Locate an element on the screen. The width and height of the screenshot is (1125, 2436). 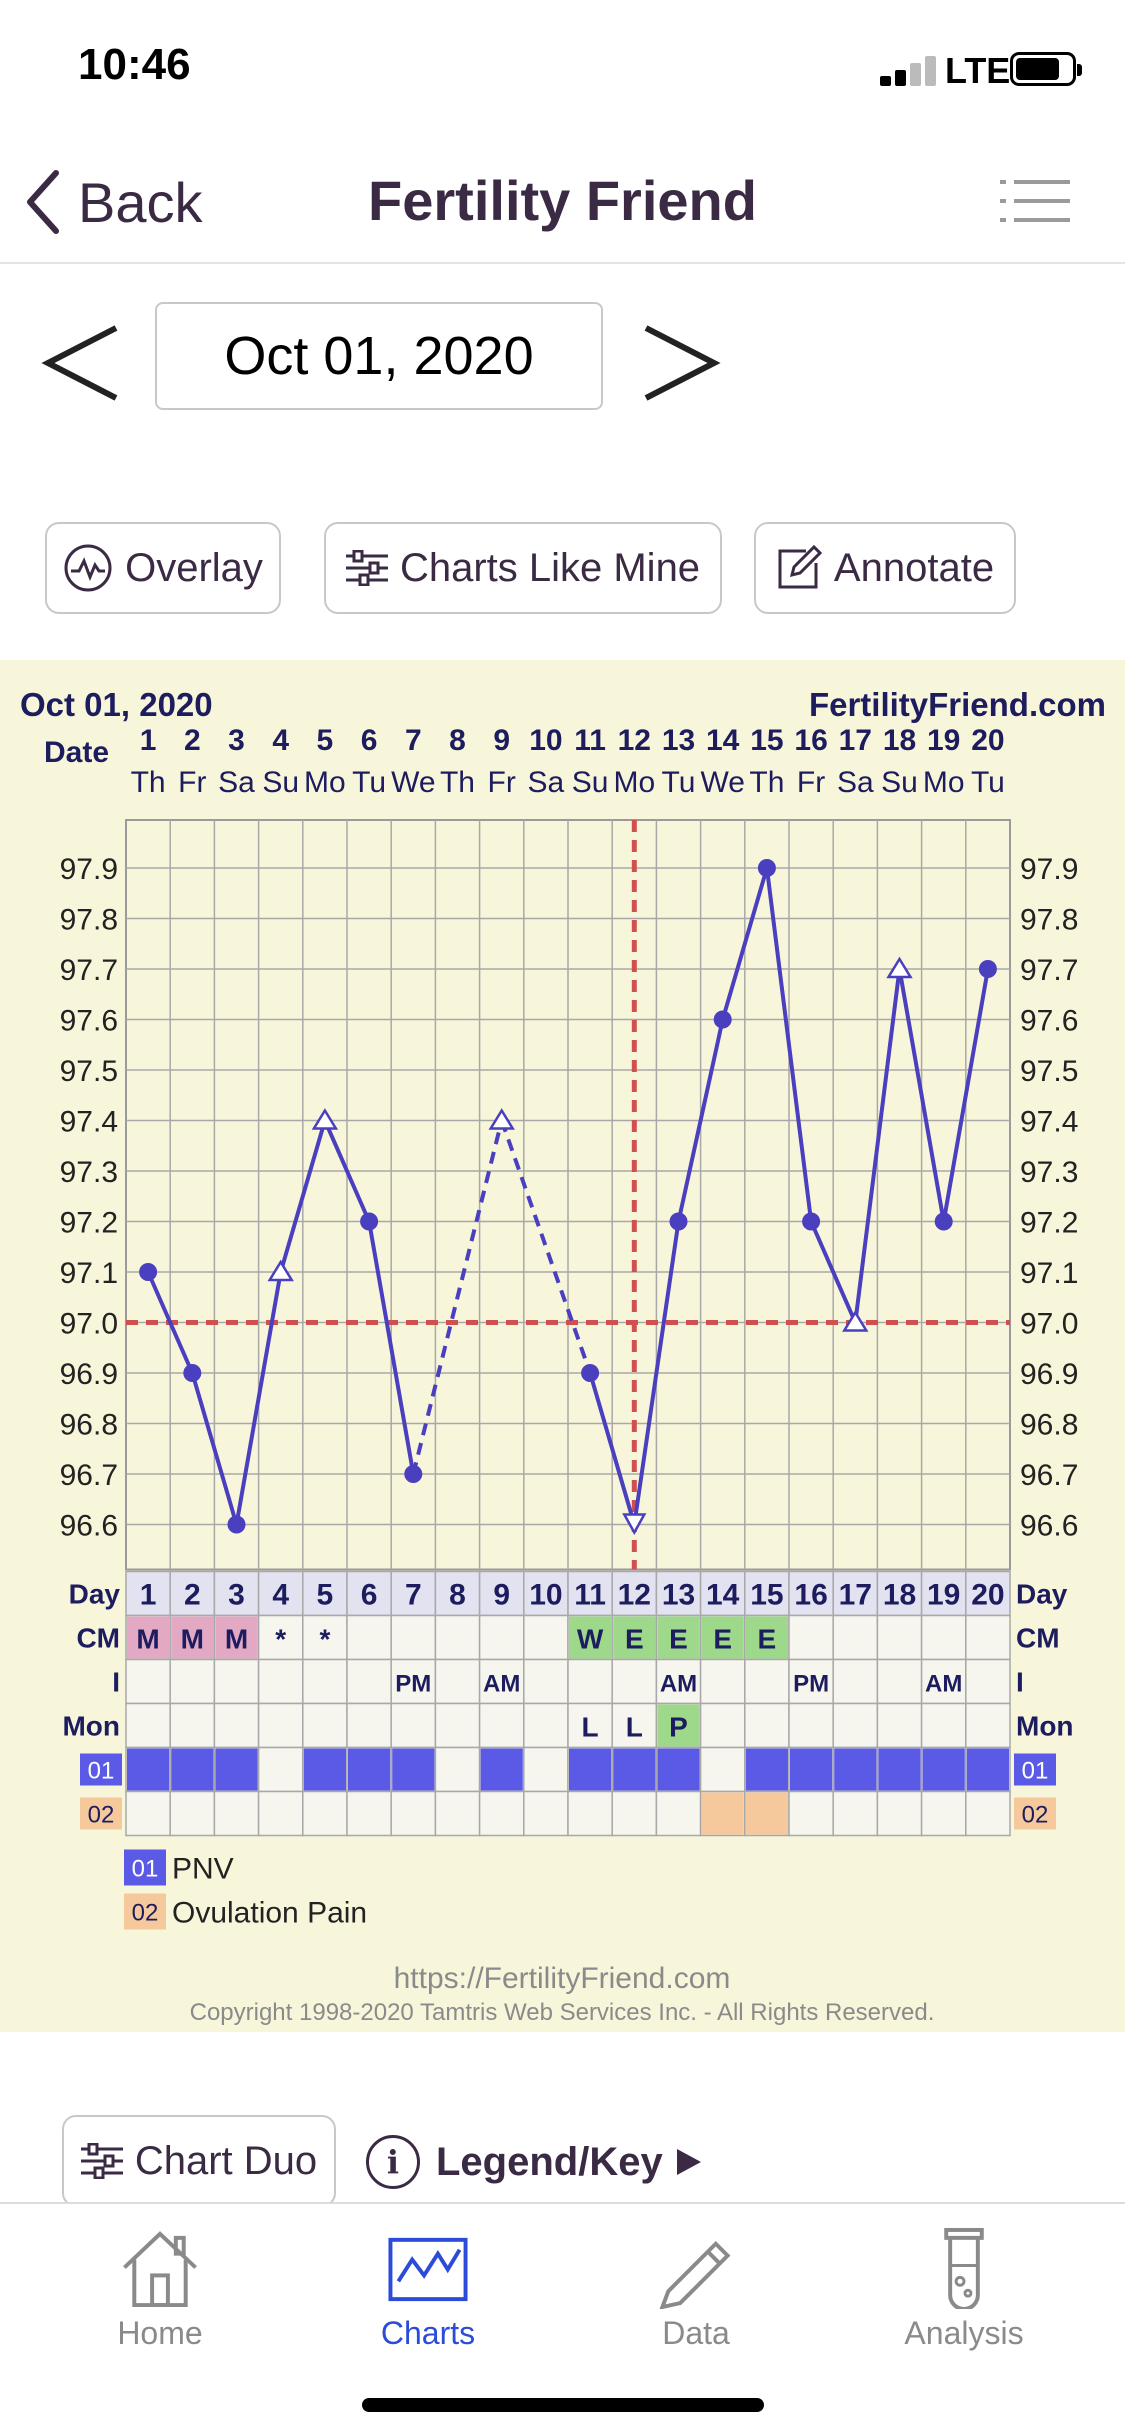
day-number: 9 is located at coordinates (501, 1595).